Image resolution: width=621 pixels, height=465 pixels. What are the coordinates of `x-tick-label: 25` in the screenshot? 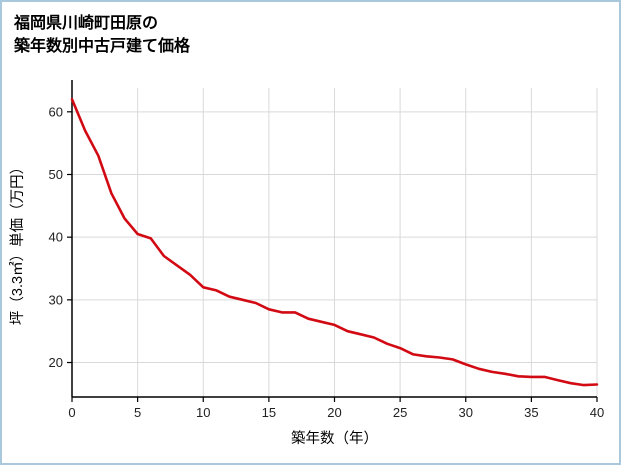 It's located at (400, 412).